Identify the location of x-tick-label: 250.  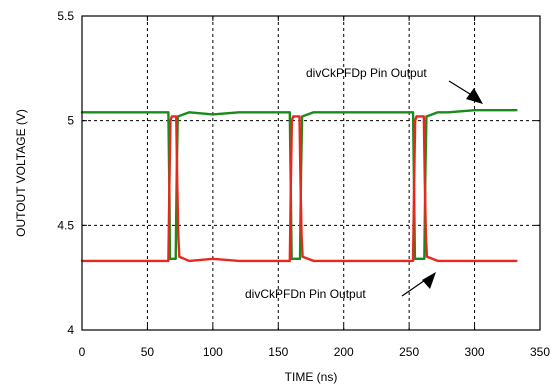
(409, 352).